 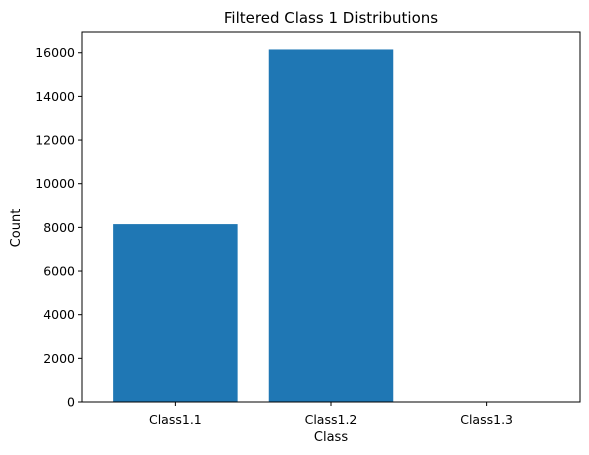 What do you see at coordinates (331, 419) in the screenshot?
I see `x-tick-label: Class1.2` at bounding box center [331, 419].